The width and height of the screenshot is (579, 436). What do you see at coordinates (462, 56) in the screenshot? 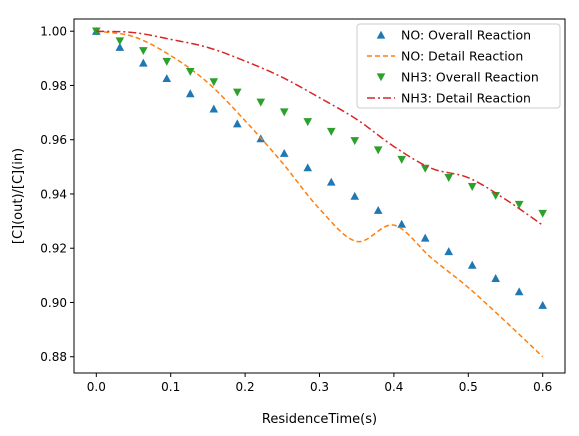
I see `legend-entry-label: NO: Detail Reaction` at bounding box center [462, 56].